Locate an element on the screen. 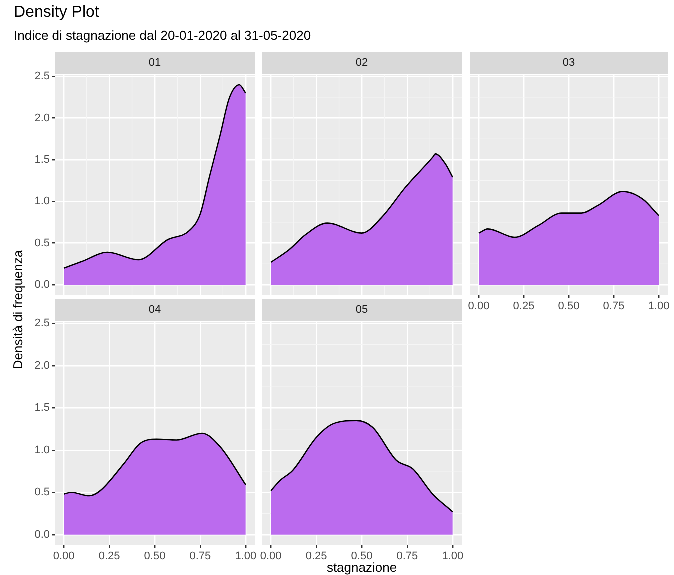 The height and width of the screenshot is (575, 674). text: 04 is located at coordinates (155, 310).